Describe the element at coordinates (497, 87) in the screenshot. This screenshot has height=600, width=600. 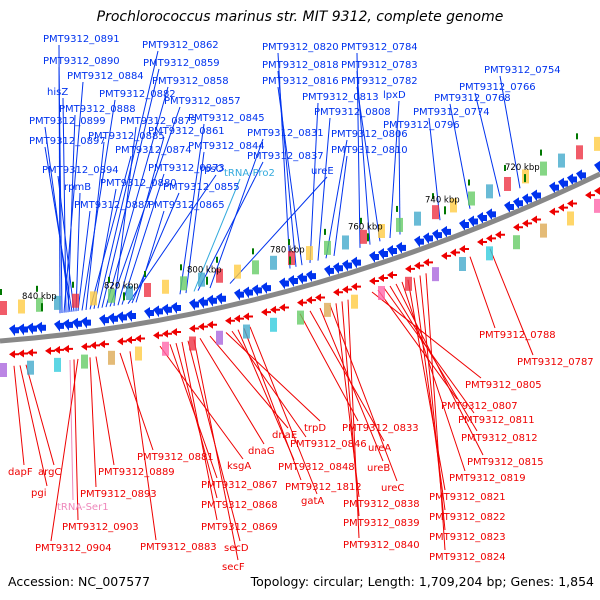
I see `forward-gene-label: PMT9312_0766` at that location.